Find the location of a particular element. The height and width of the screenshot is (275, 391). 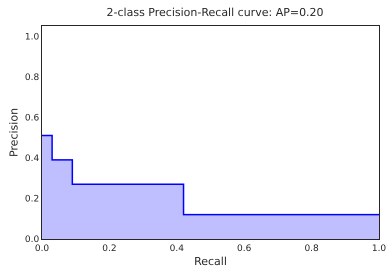

y-tick-label: 0.4 is located at coordinates (32, 159).